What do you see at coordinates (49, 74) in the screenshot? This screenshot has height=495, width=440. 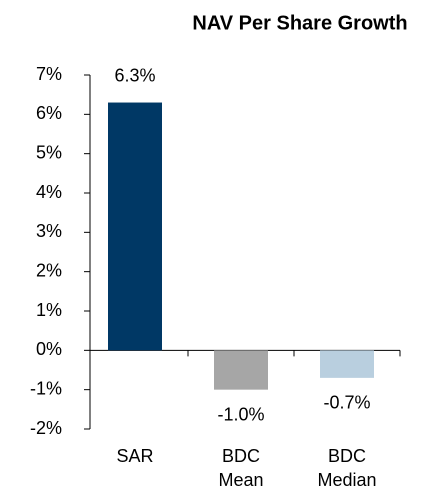 I see `y-tick-label: 7%` at bounding box center [49, 74].